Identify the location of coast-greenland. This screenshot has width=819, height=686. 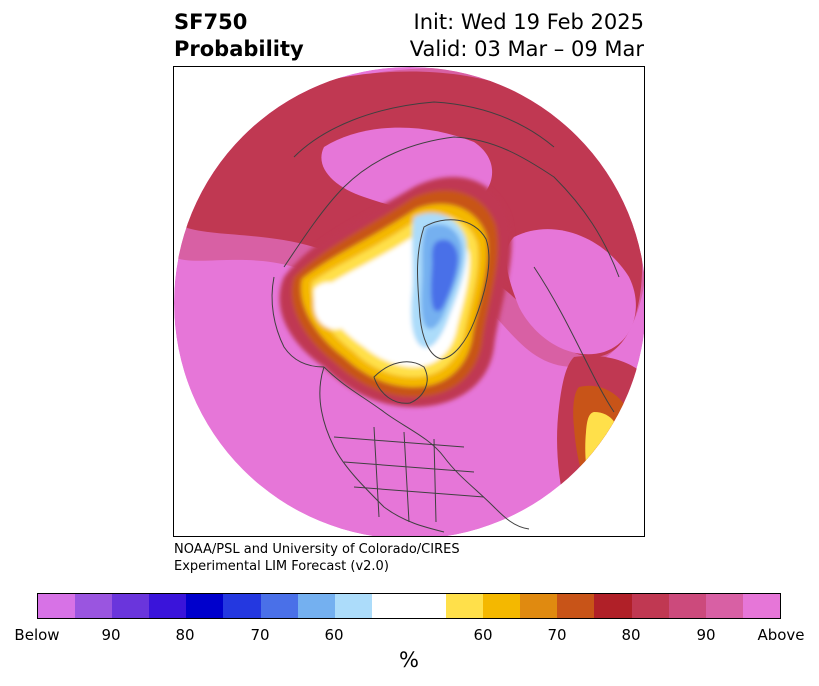
(453, 289).